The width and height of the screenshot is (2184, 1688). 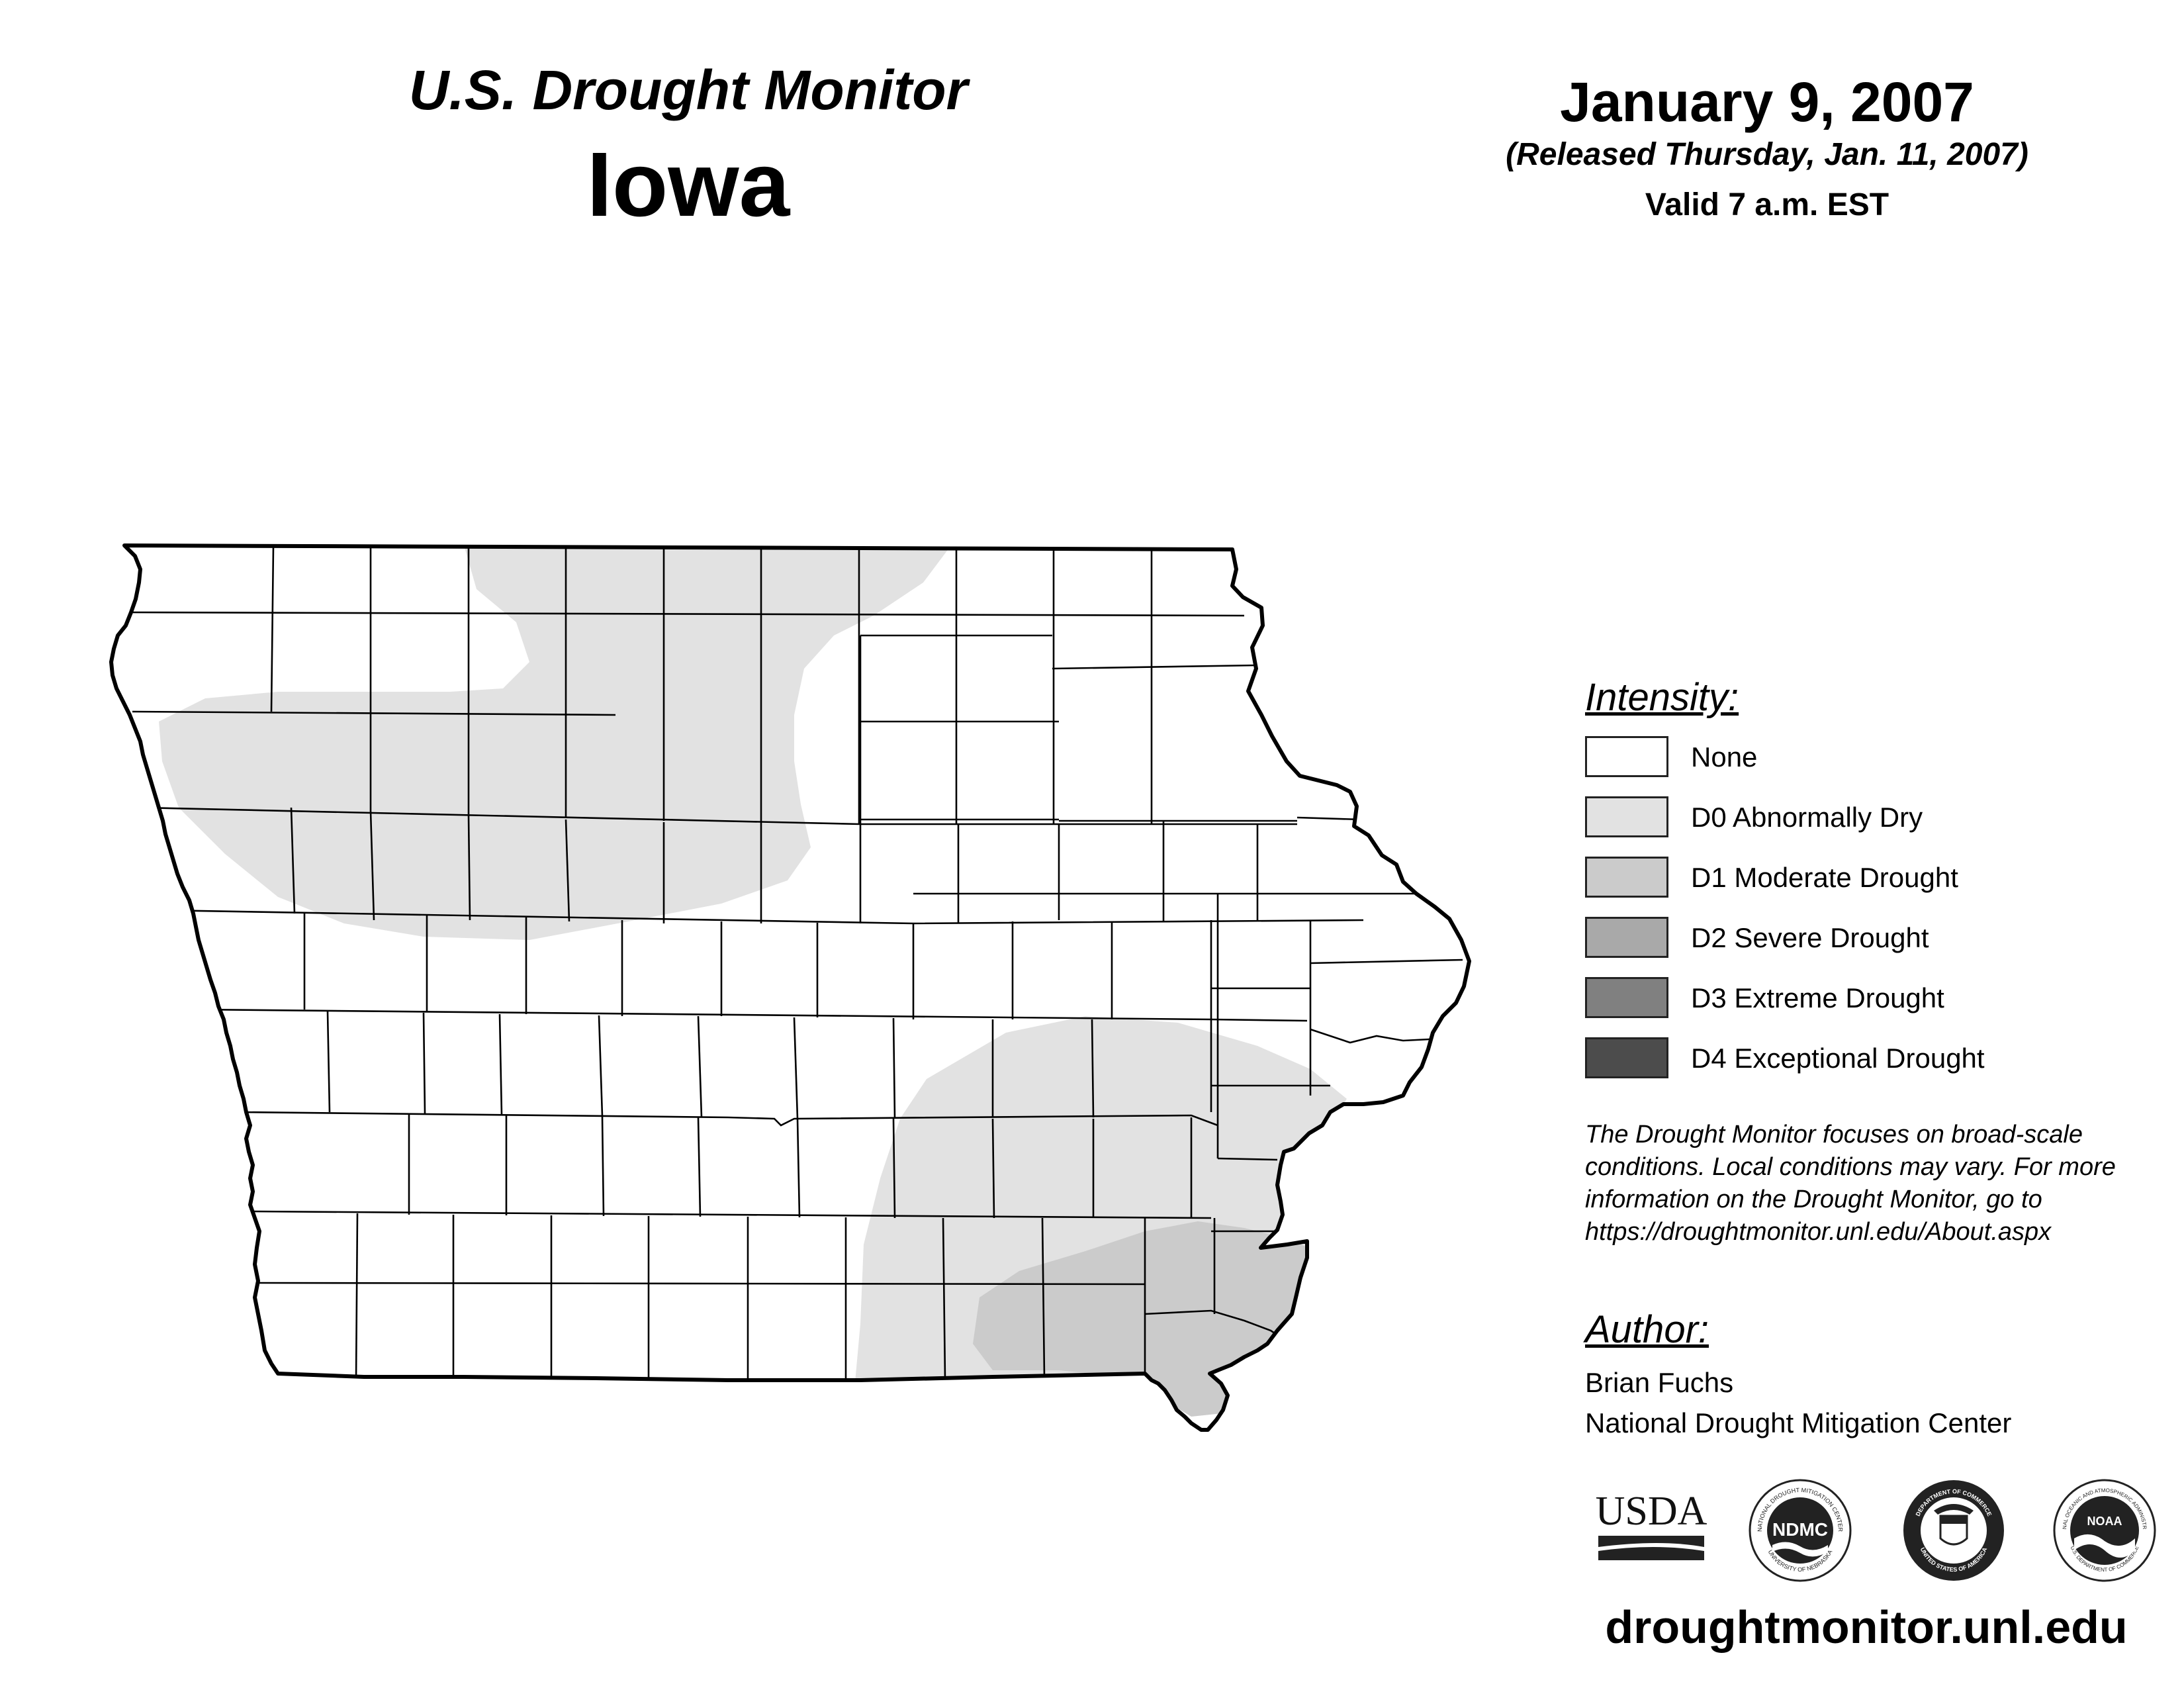 I want to click on usda-logo-text: USDA, so click(x=1652, y=1511).